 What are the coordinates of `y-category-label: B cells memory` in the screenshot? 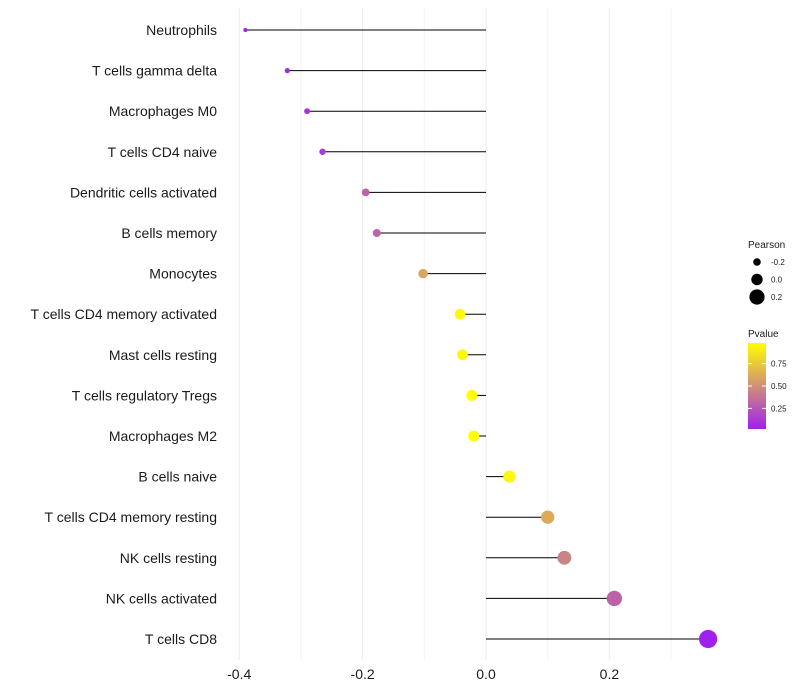 It's located at (169, 233).